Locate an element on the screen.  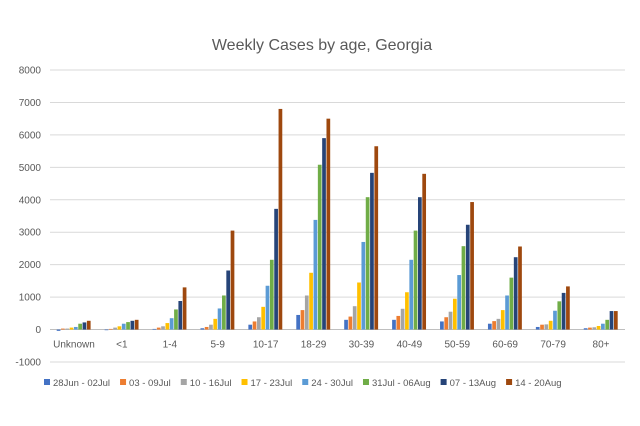
x-tick-label: 1-4 is located at coordinates (170, 345).